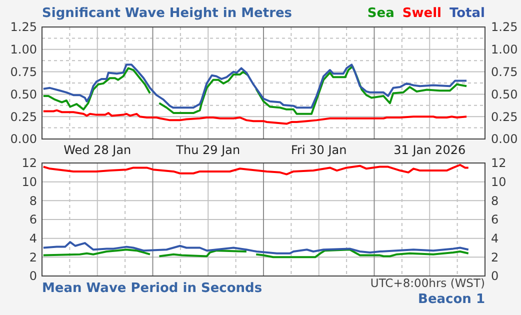 The width and height of the screenshot is (521, 315). I want to click on y-tick-label: 12, so click(29, 163).